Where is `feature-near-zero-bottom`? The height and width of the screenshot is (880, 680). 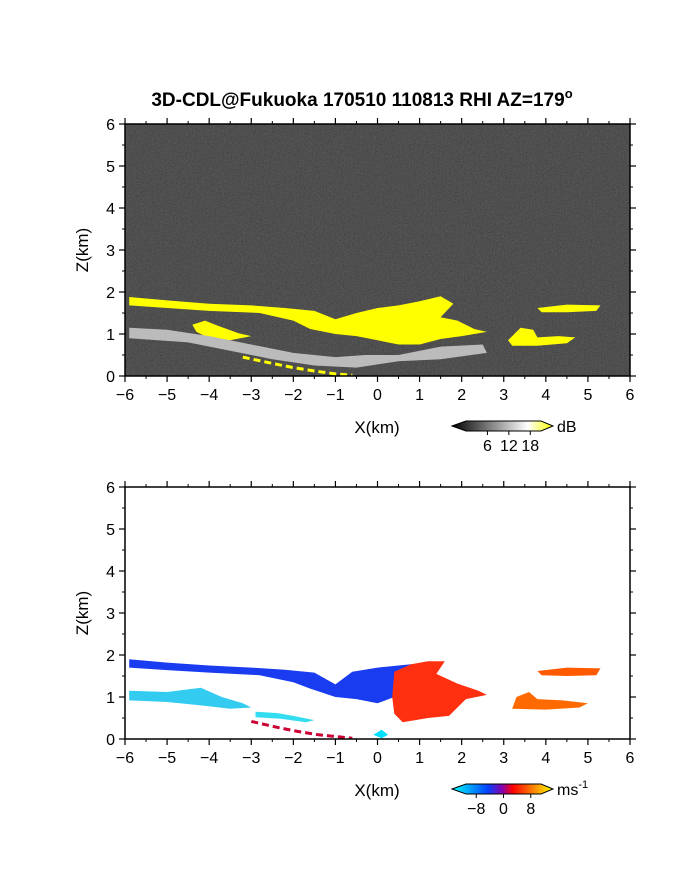
feature-near-zero-bottom is located at coordinates (380, 734).